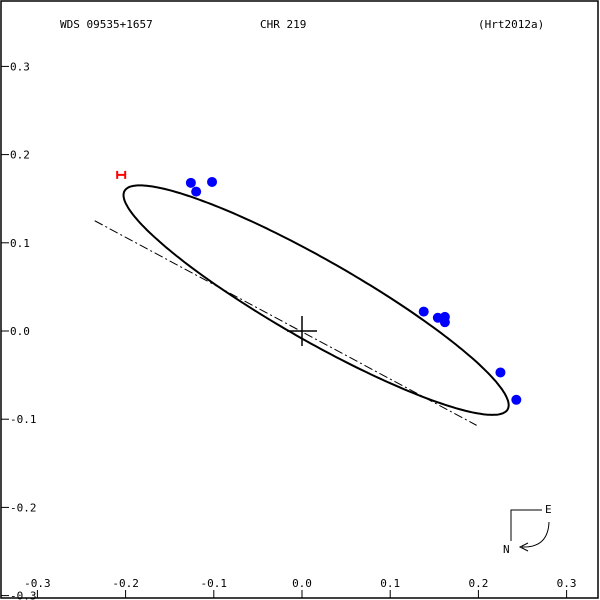 Image resolution: width=600 pixels, height=600 pixels. I want to click on y-tick-label: -0.3, so click(23, 595).